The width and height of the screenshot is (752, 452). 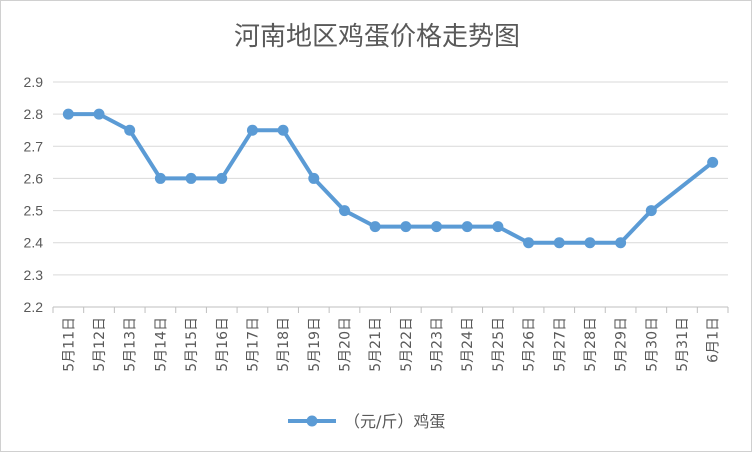 I want to click on x-tick-label: 5月27日, so click(x=560, y=344).